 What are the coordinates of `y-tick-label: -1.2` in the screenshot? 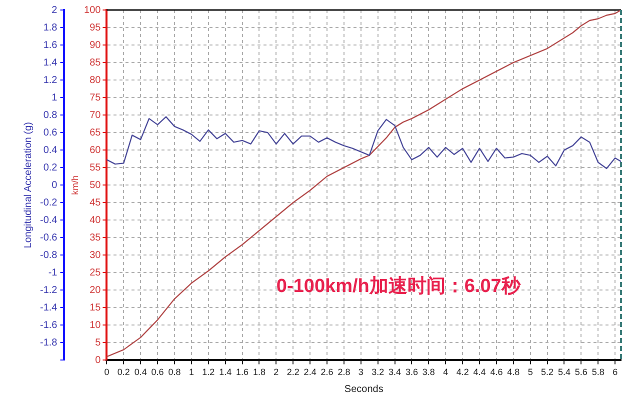 It's located at (49, 290).